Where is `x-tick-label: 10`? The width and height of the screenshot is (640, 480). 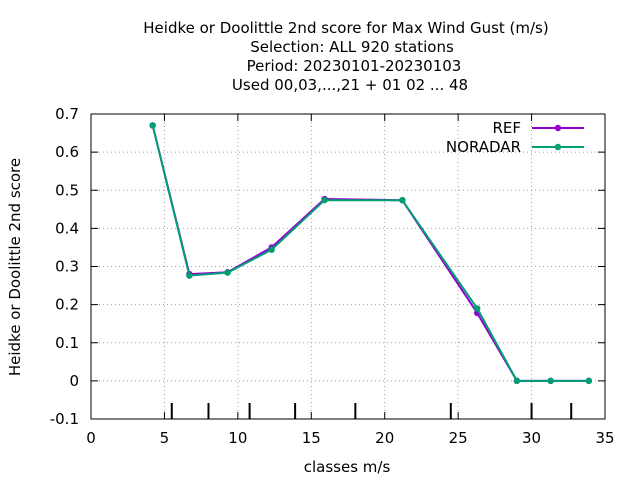 x-tick-label: 10 is located at coordinates (237, 438).